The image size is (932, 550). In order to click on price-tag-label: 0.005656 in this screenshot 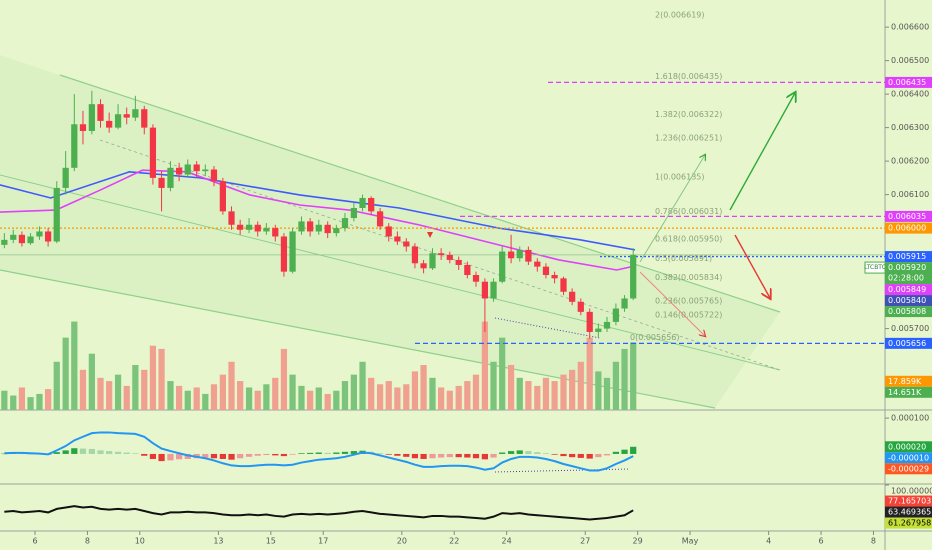, I will do `click(907, 343)`.